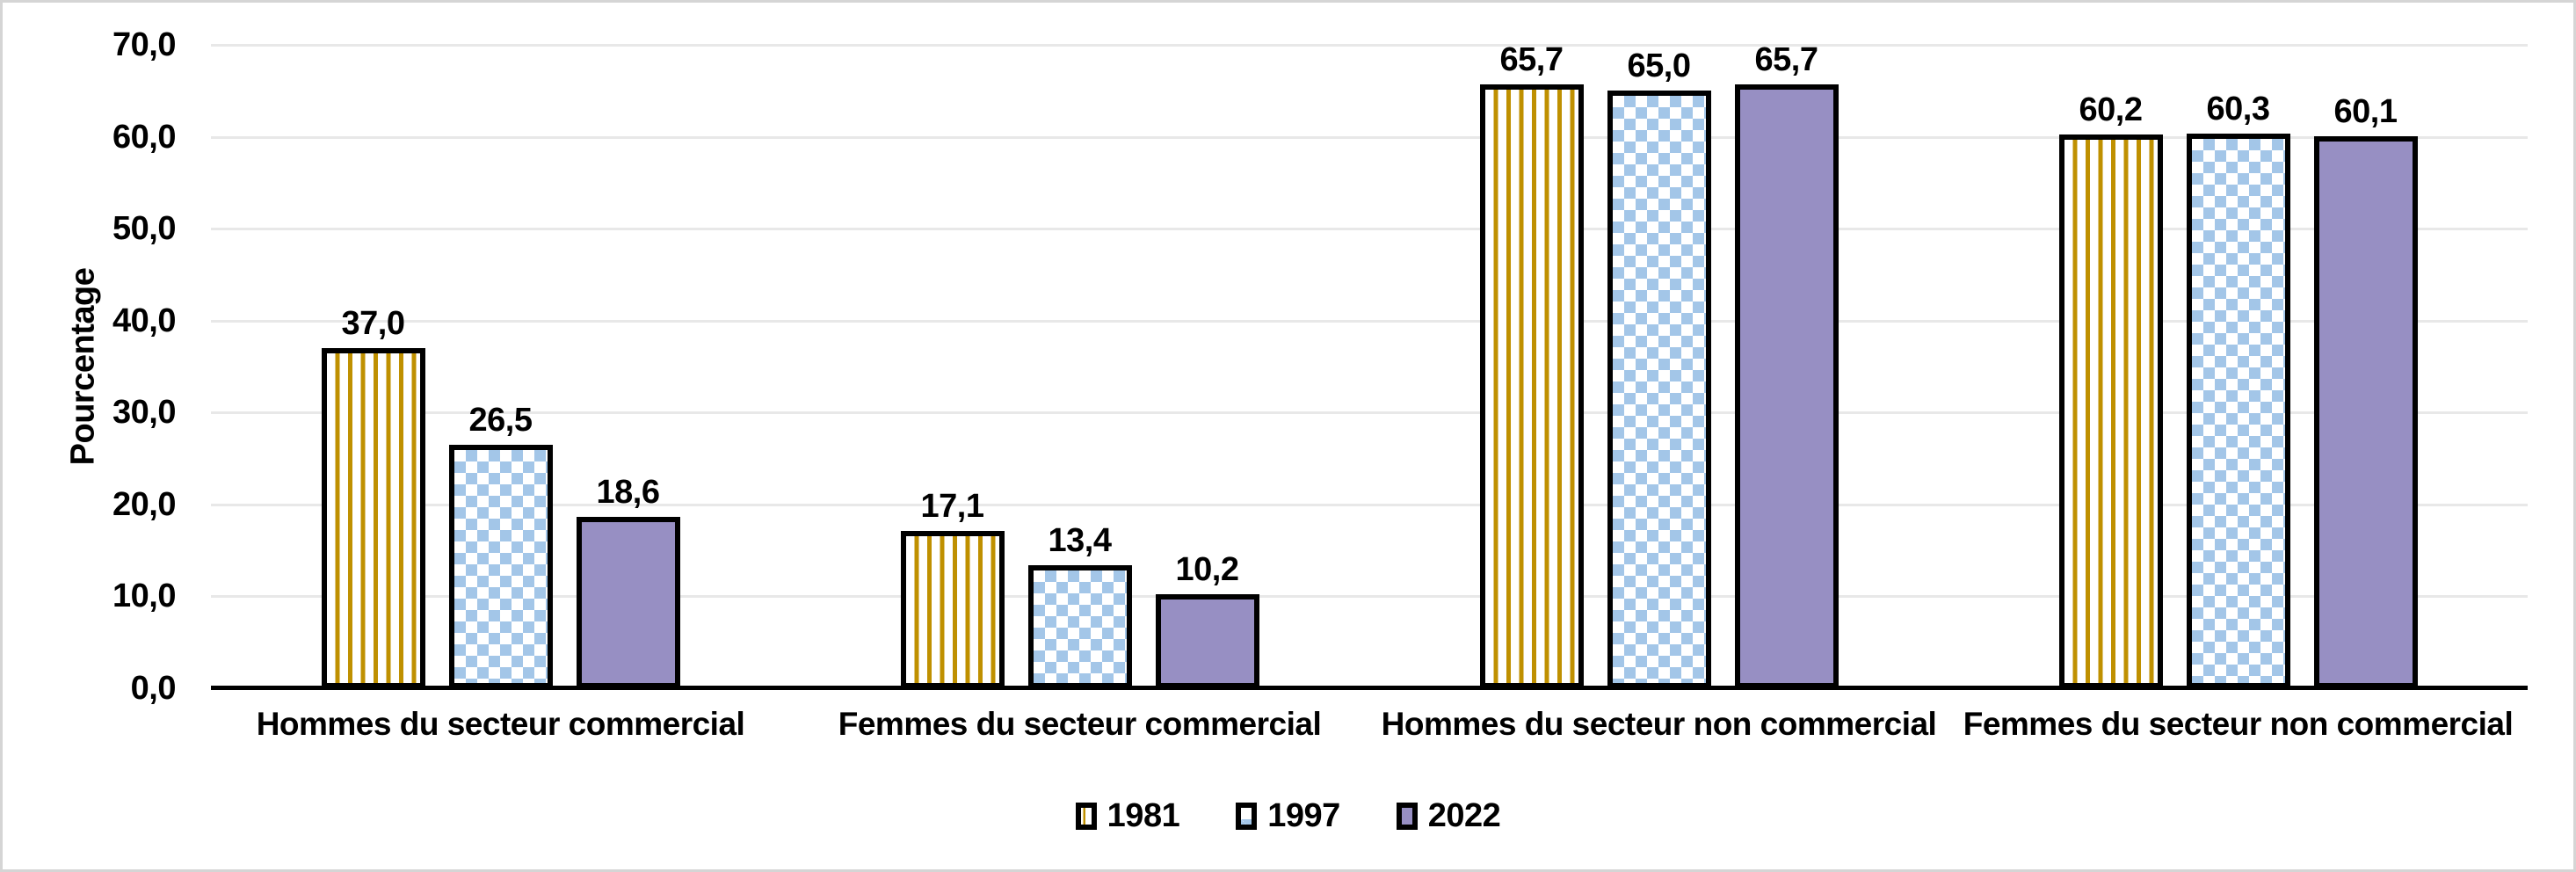 Image resolution: width=2576 pixels, height=872 pixels. What do you see at coordinates (1303, 815) in the screenshot?
I see `legend-label: 1997` at bounding box center [1303, 815].